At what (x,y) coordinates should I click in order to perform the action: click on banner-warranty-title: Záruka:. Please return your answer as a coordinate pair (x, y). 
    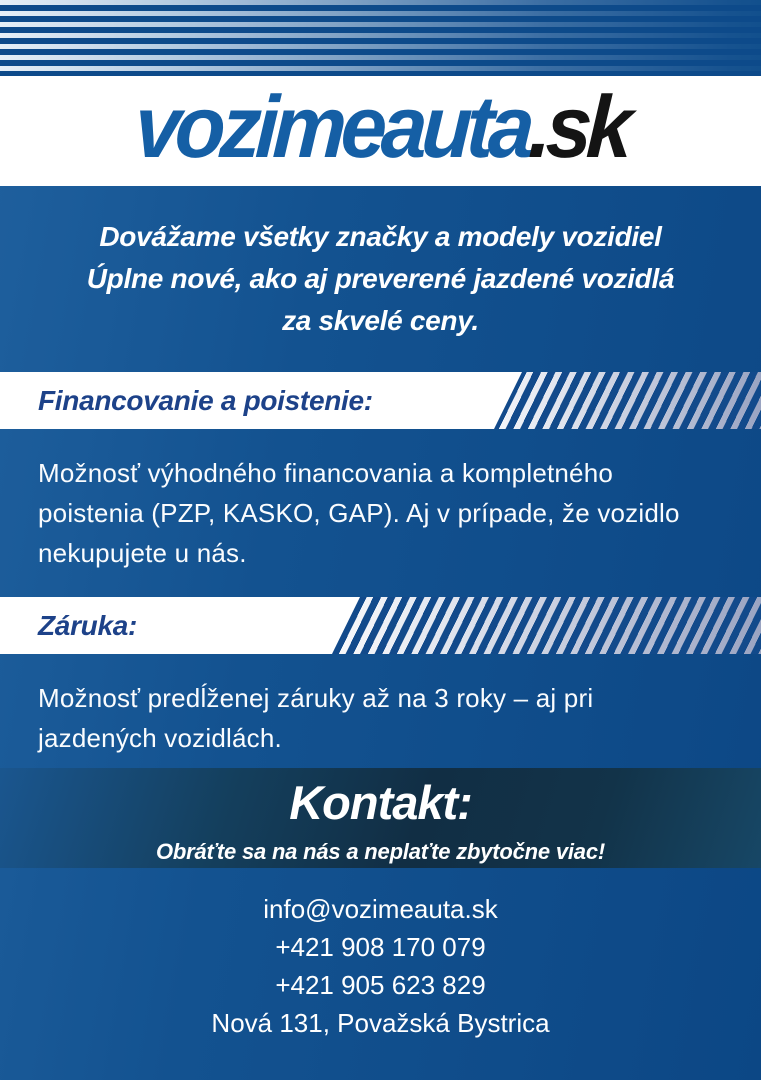
    Looking at the image, I should click on (88, 625).